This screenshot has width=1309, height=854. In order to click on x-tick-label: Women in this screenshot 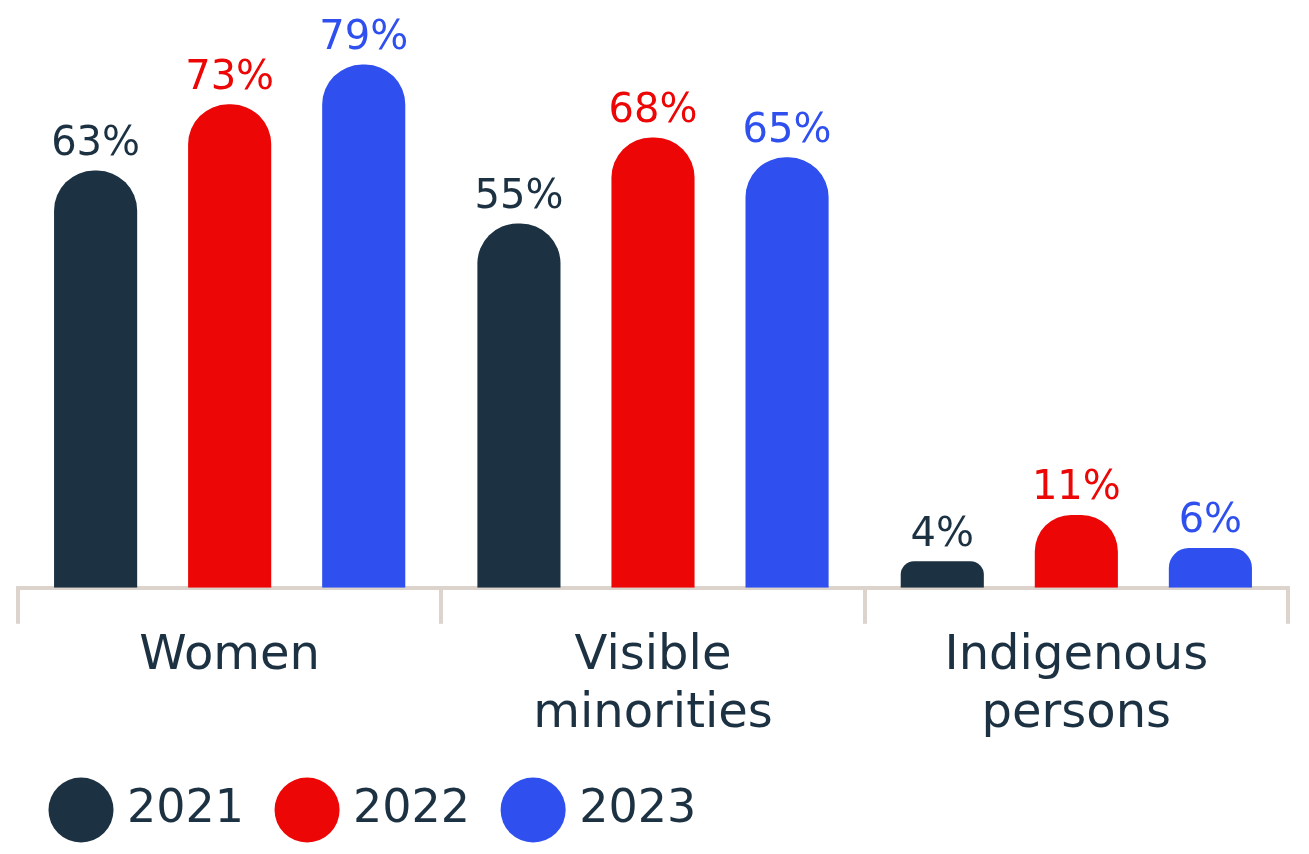, I will do `click(230, 652)`.